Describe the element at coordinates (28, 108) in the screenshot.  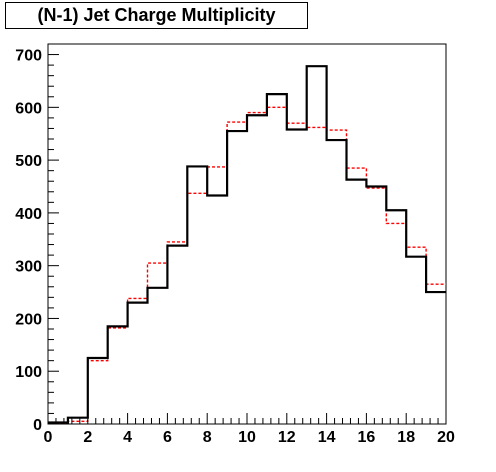
I see `y-tick-label: 600` at that location.